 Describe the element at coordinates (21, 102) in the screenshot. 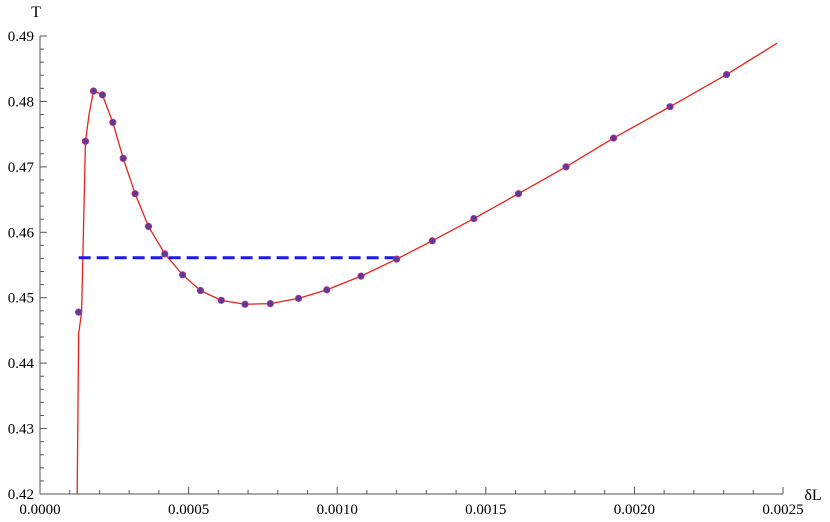

I see `y-tick-label: 0.48` at that location.